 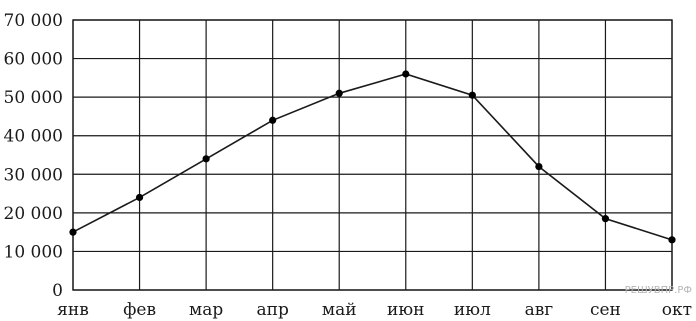 I want to click on y-tick-label: 30 000, so click(x=33, y=175).